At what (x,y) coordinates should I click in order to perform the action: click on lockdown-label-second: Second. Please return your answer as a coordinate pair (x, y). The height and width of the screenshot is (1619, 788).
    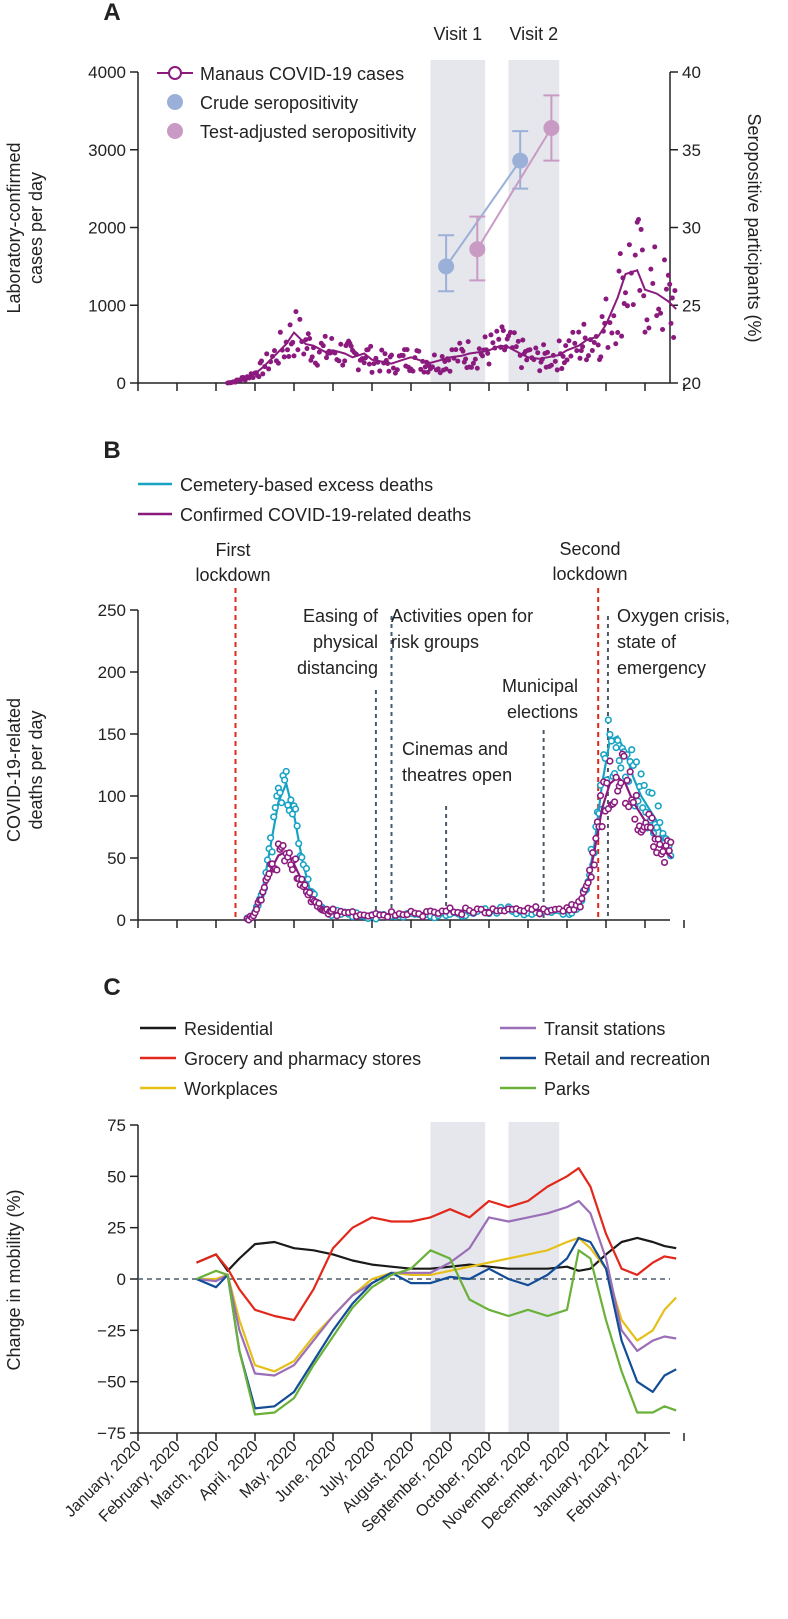
    Looking at the image, I should click on (589, 549).